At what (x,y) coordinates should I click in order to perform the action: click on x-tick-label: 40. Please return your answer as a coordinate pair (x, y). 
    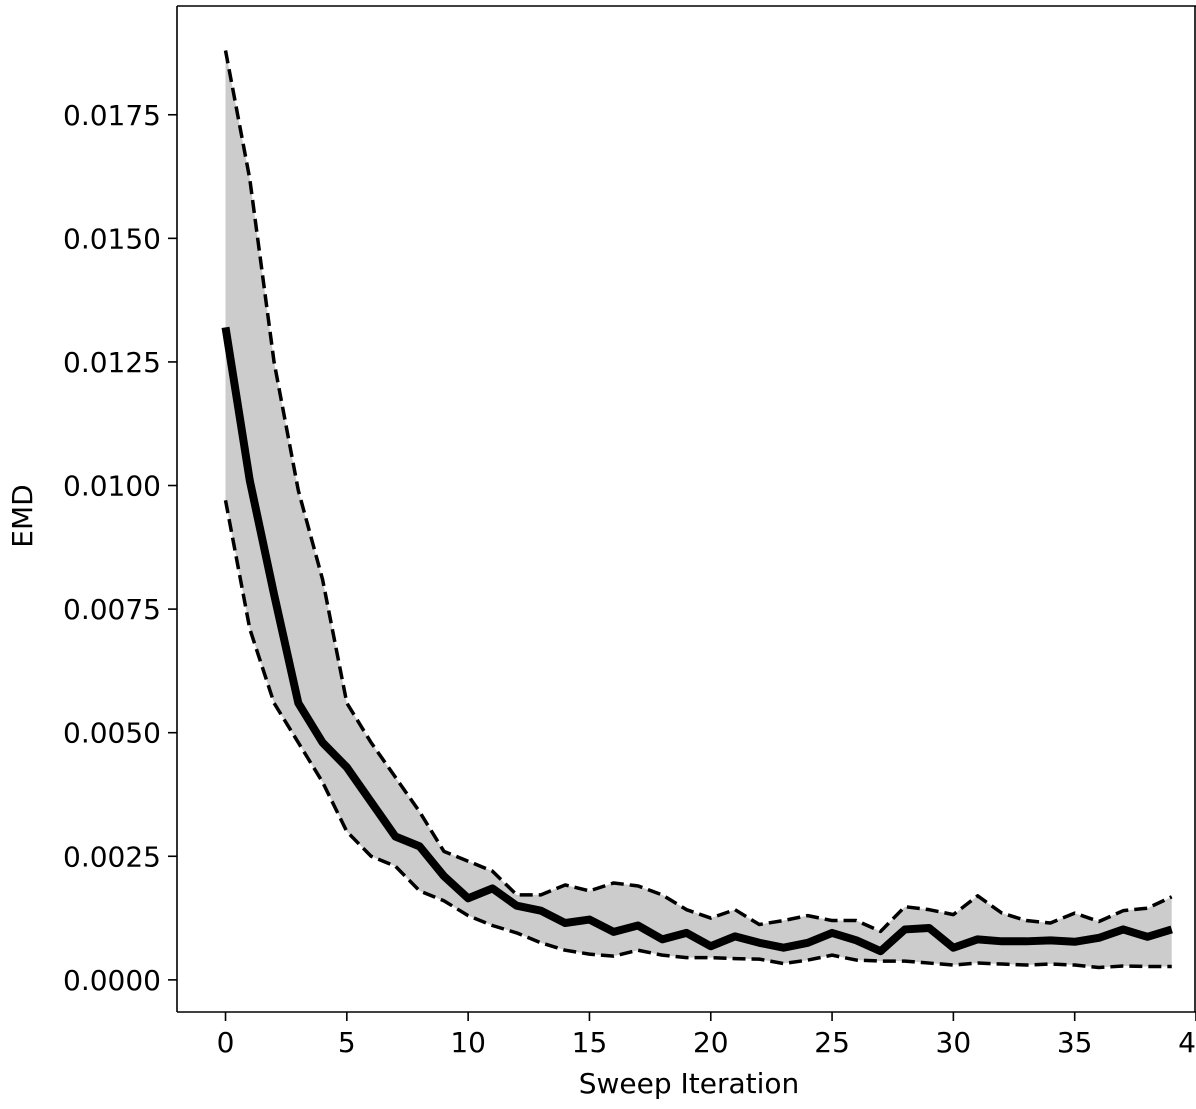
    Looking at the image, I should click on (1187, 1042).